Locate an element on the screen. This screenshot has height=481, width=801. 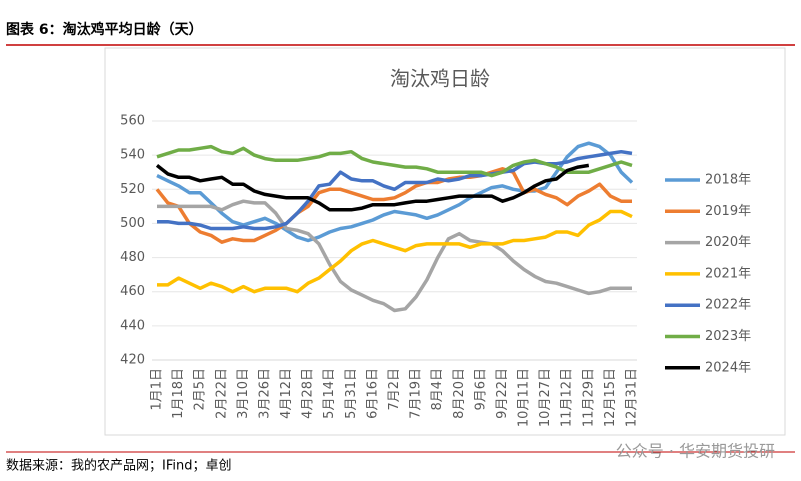
x-tick-label: 3月26日 is located at coordinates (264, 393).